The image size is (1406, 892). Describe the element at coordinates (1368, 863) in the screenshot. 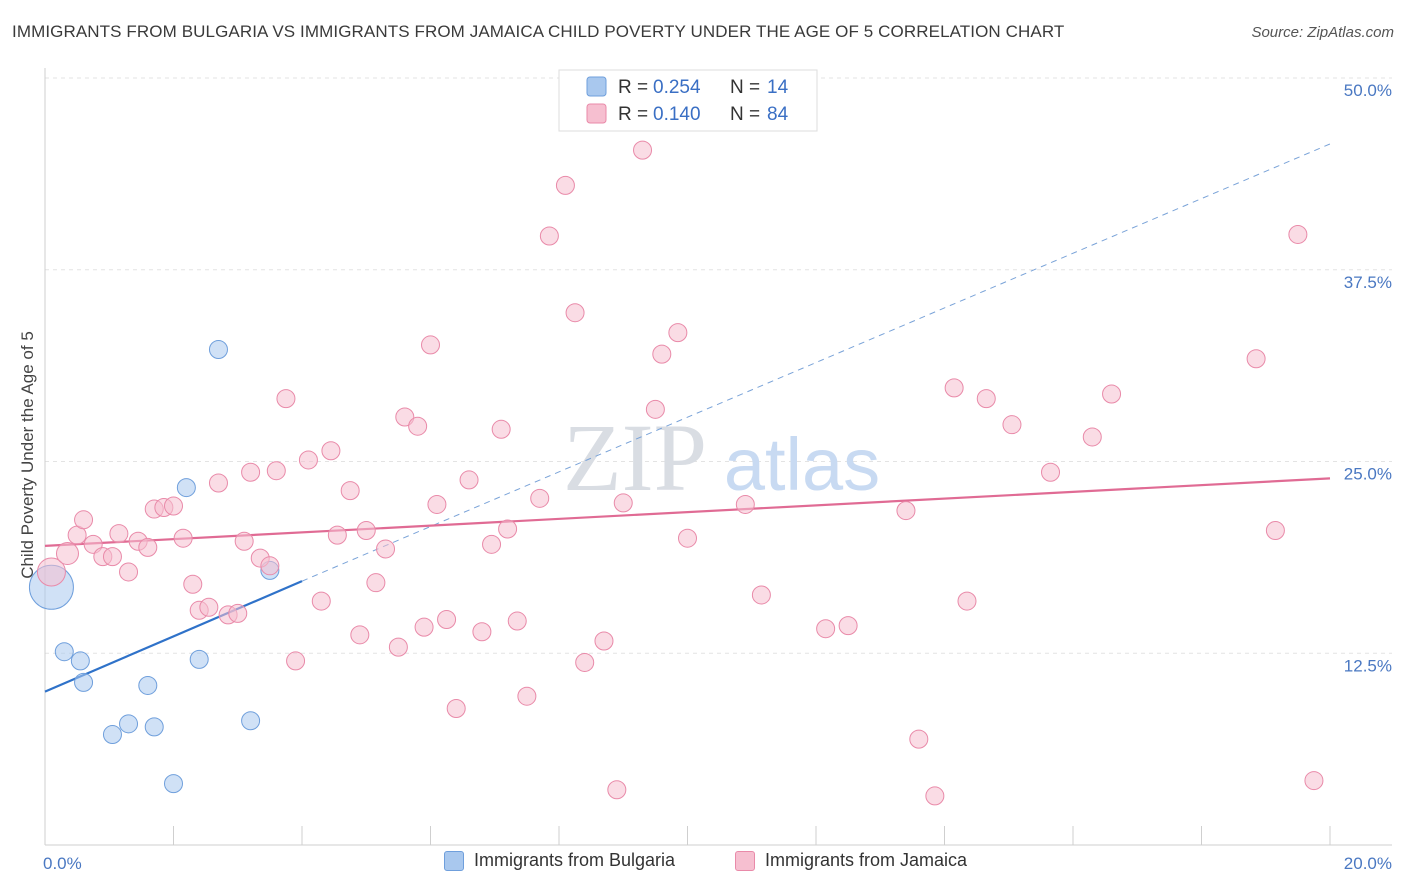

I see `x-tick-label: 20.0%` at that location.